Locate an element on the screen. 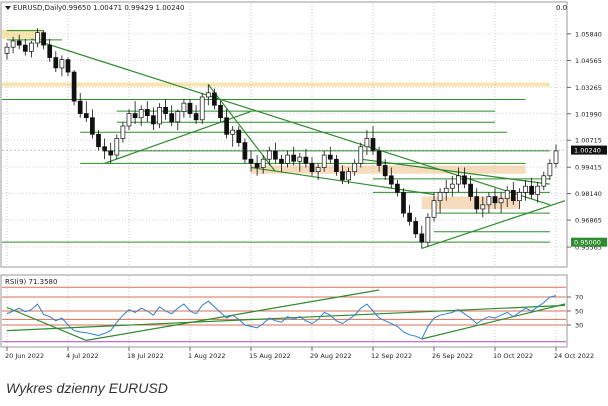 This screenshot has height=406, width=608. price-tick-label: 1.04565 is located at coordinates (588, 61).